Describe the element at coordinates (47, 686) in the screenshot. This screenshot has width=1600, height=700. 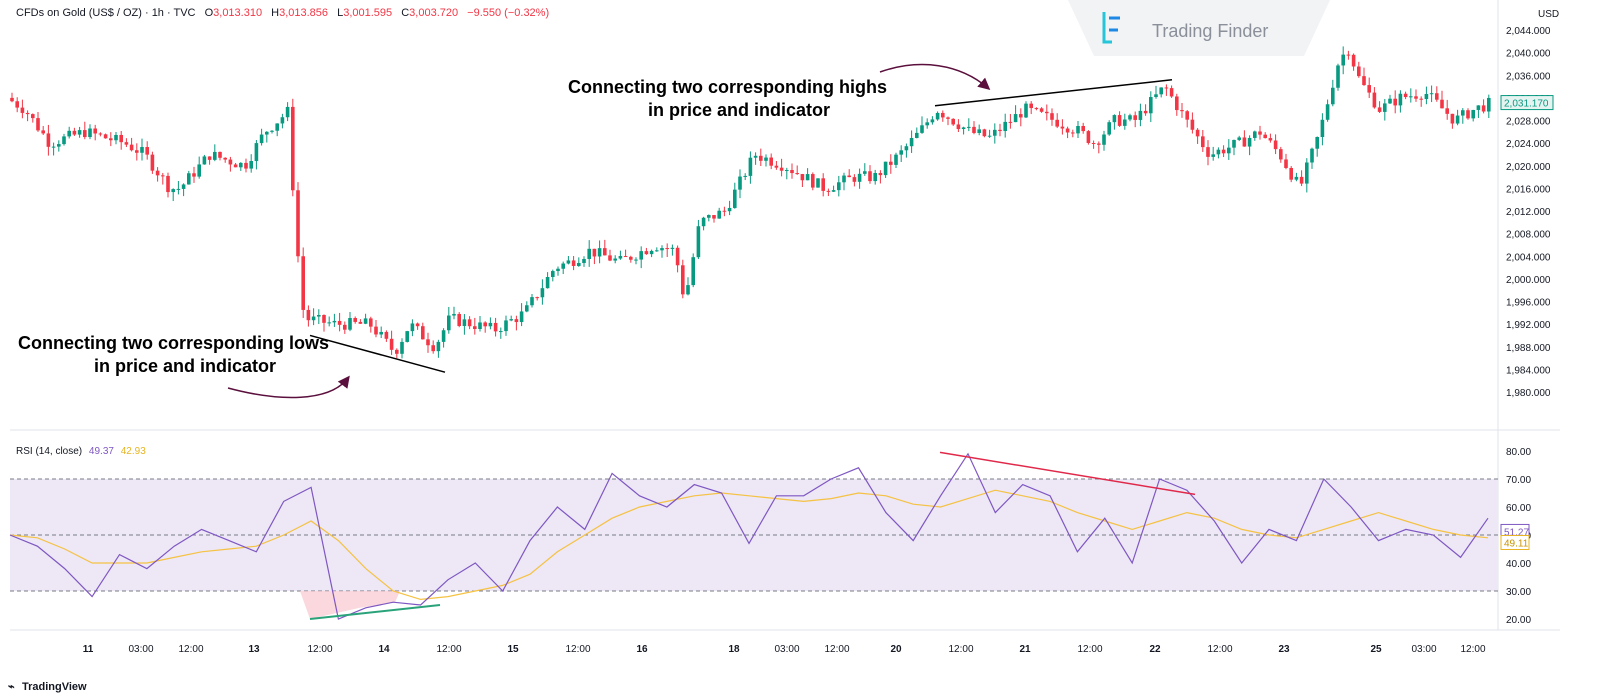
I see `tradingview-brand: ⌁ TradingView` at that location.